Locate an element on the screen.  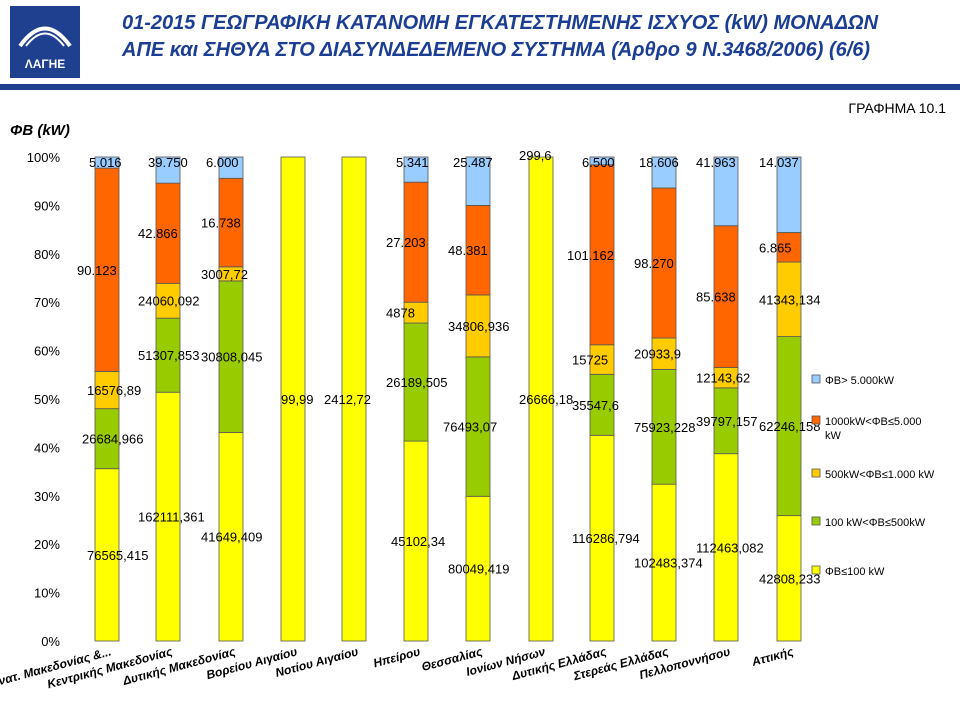
data-label: 75923,228 is located at coordinates (664, 427).